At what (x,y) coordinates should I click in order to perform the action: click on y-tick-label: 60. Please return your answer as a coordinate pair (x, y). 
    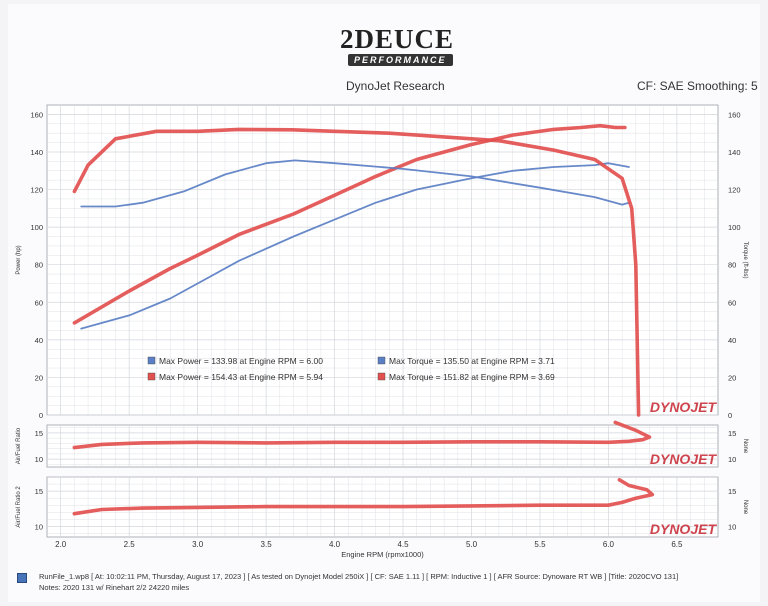
    Looking at the image, I should click on (39, 302).